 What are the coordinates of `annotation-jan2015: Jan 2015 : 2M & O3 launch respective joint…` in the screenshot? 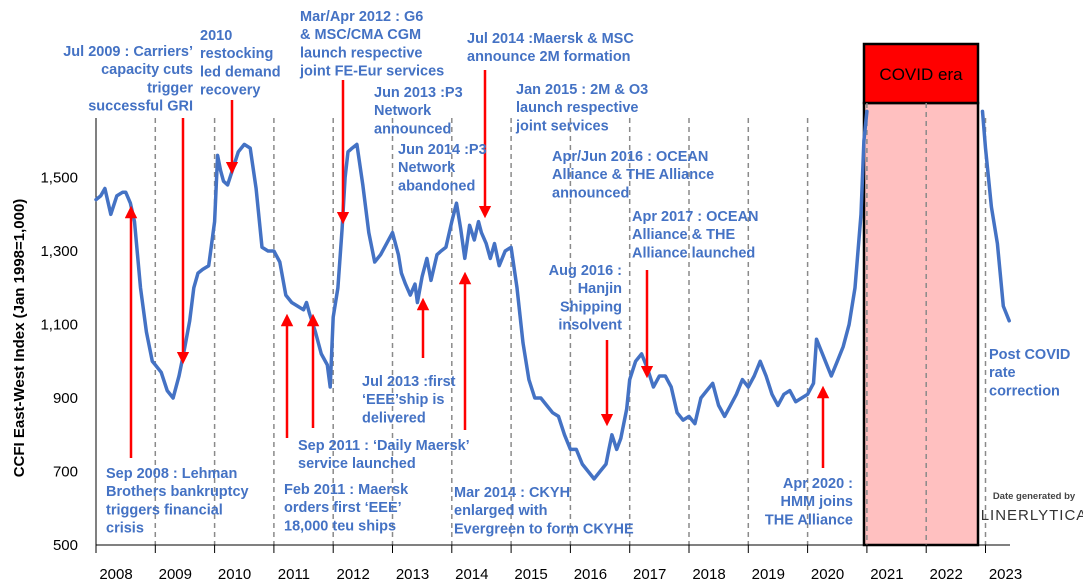 It's located at (581, 108).